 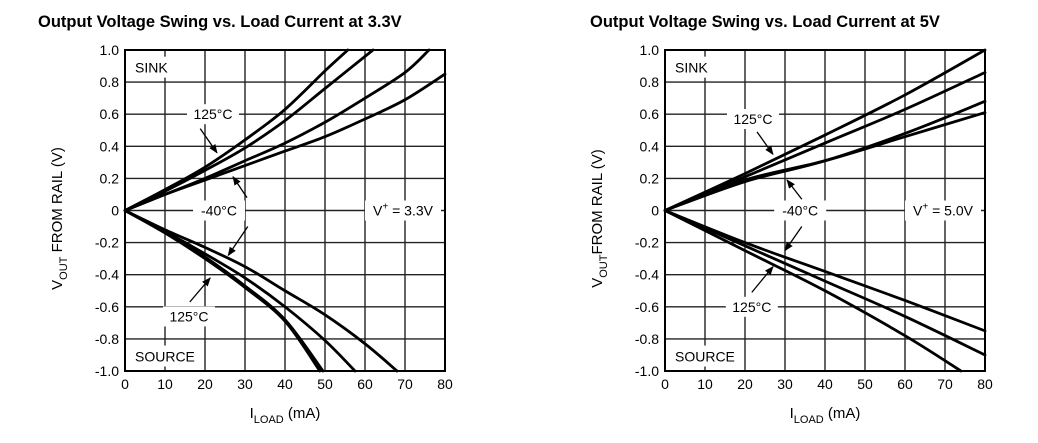 I want to click on x-label-main: I, so click(x=792, y=413).